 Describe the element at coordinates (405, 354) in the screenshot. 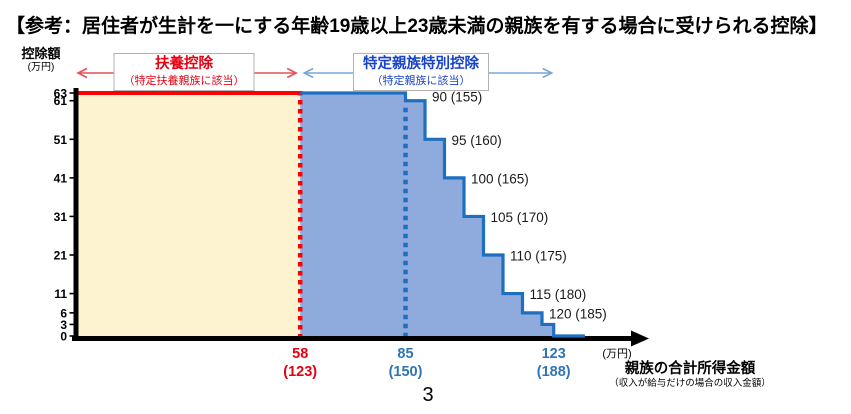

I see `x-tick-income-label: 85` at that location.